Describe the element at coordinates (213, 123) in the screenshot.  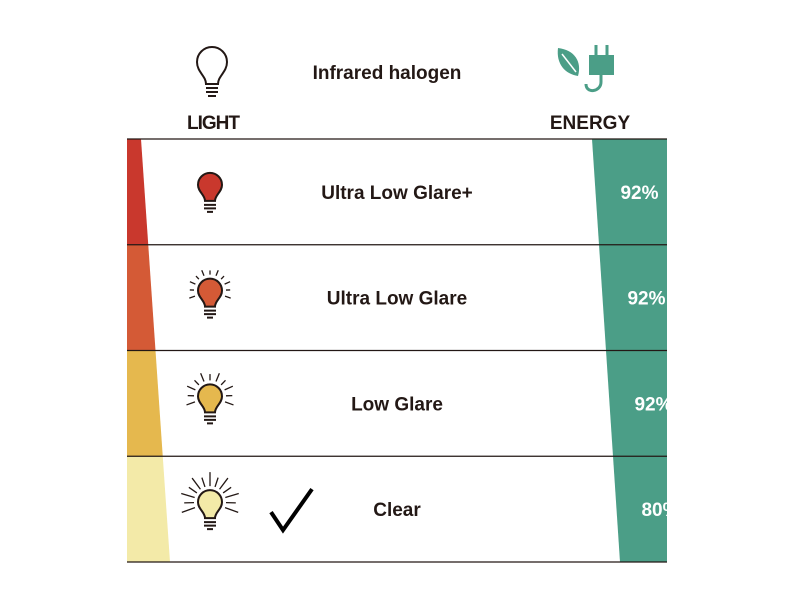
I see `light-label: LIGHT` at that location.